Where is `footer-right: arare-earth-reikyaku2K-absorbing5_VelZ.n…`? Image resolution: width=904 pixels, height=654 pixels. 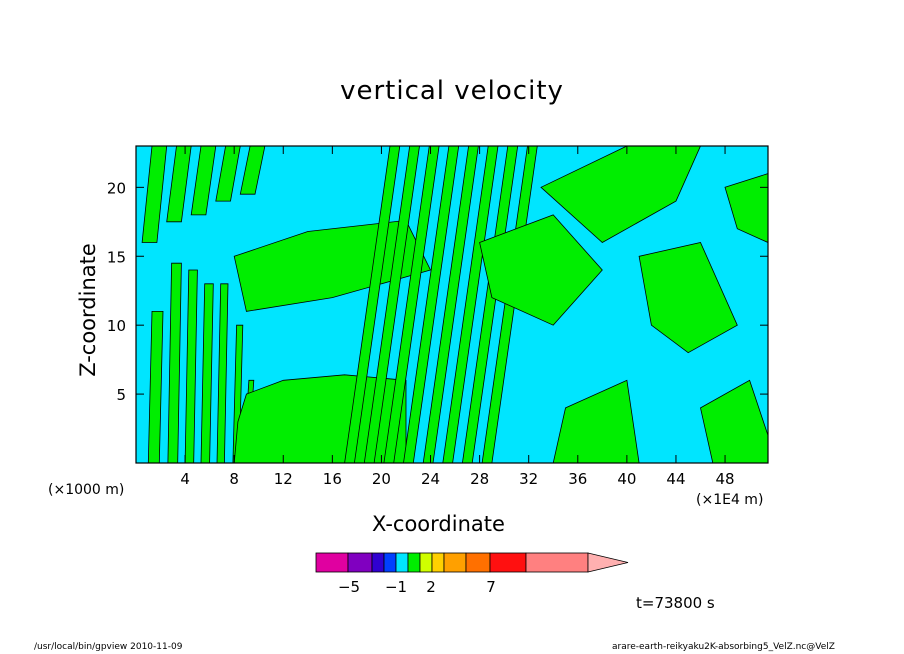 footer-right: arare-earth-reikyaku2K-absorbing5_VelZ.n… is located at coordinates (723, 647).